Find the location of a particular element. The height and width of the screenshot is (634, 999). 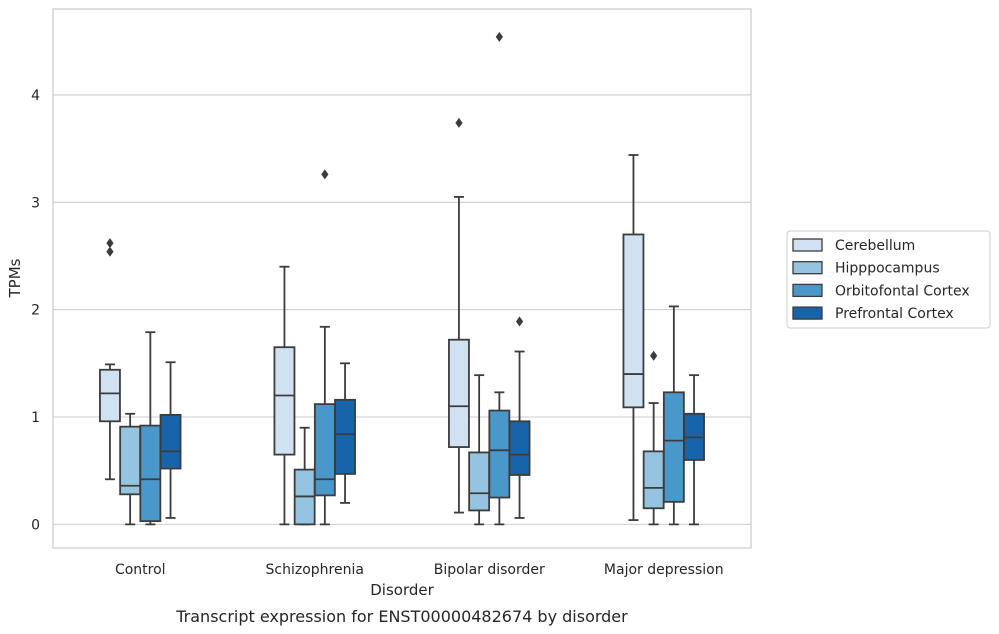

legend-label: Hipppocampus is located at coordinates (887, 269).